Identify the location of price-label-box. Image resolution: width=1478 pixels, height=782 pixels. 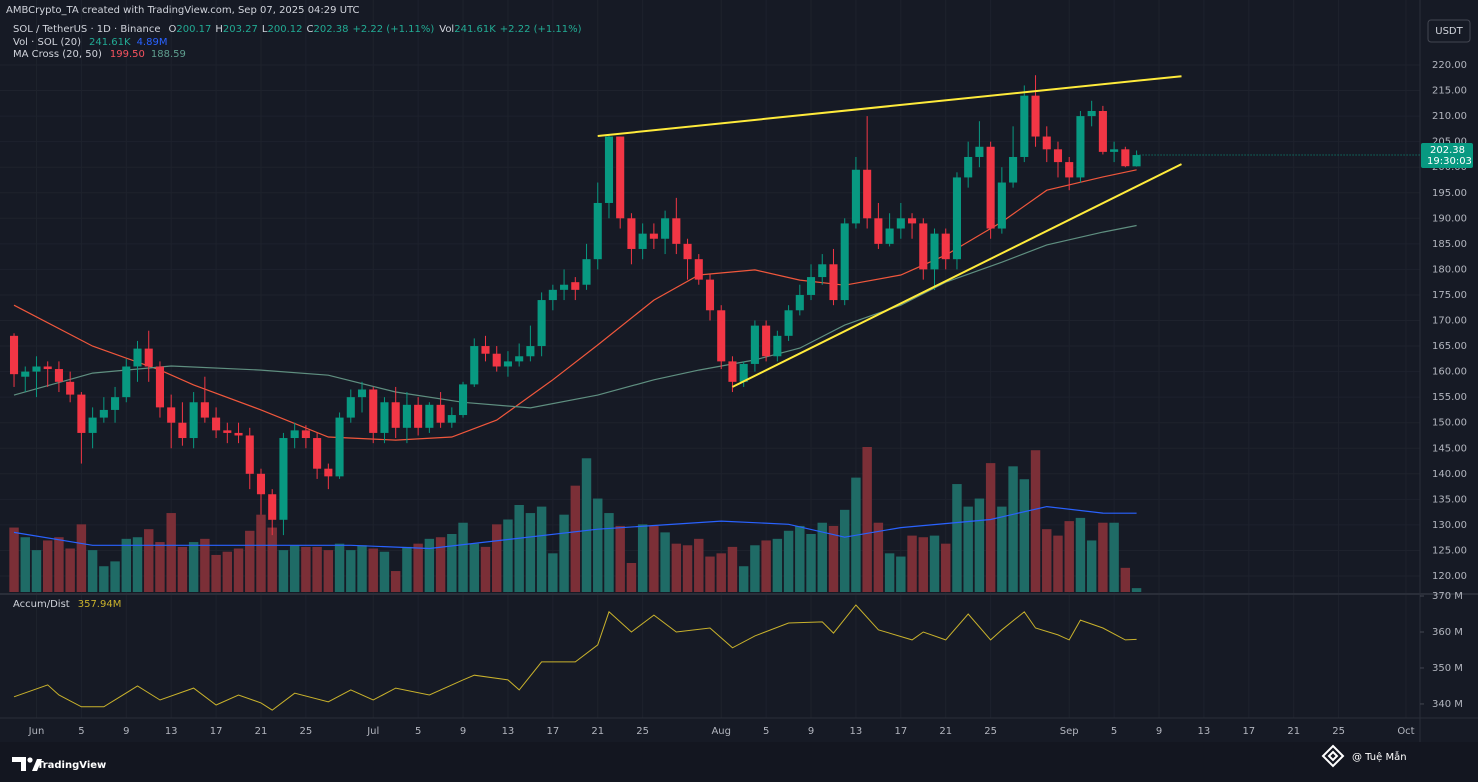
(1447, 156).